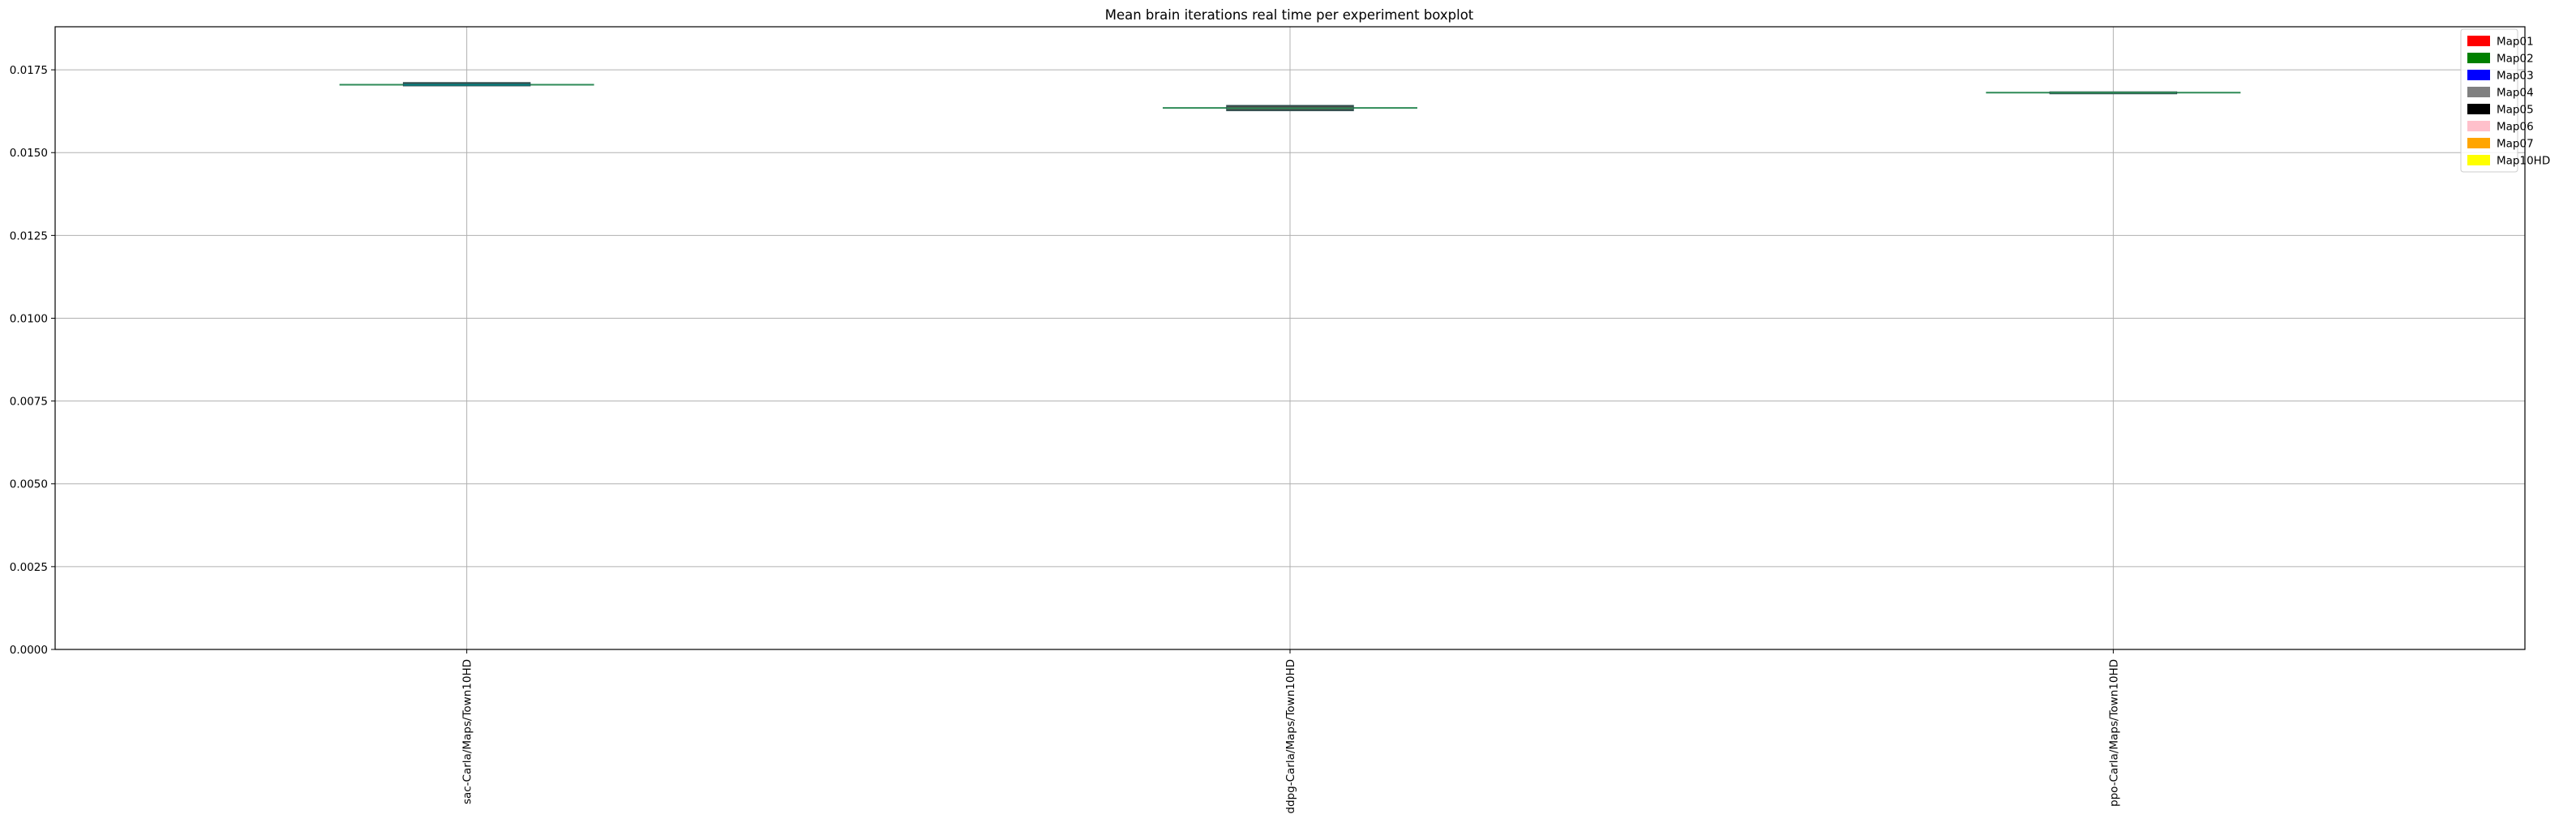 This screenshot has width=2576, height=827. I want to click on y-tick-label: 0.0000, so click(29, 650).